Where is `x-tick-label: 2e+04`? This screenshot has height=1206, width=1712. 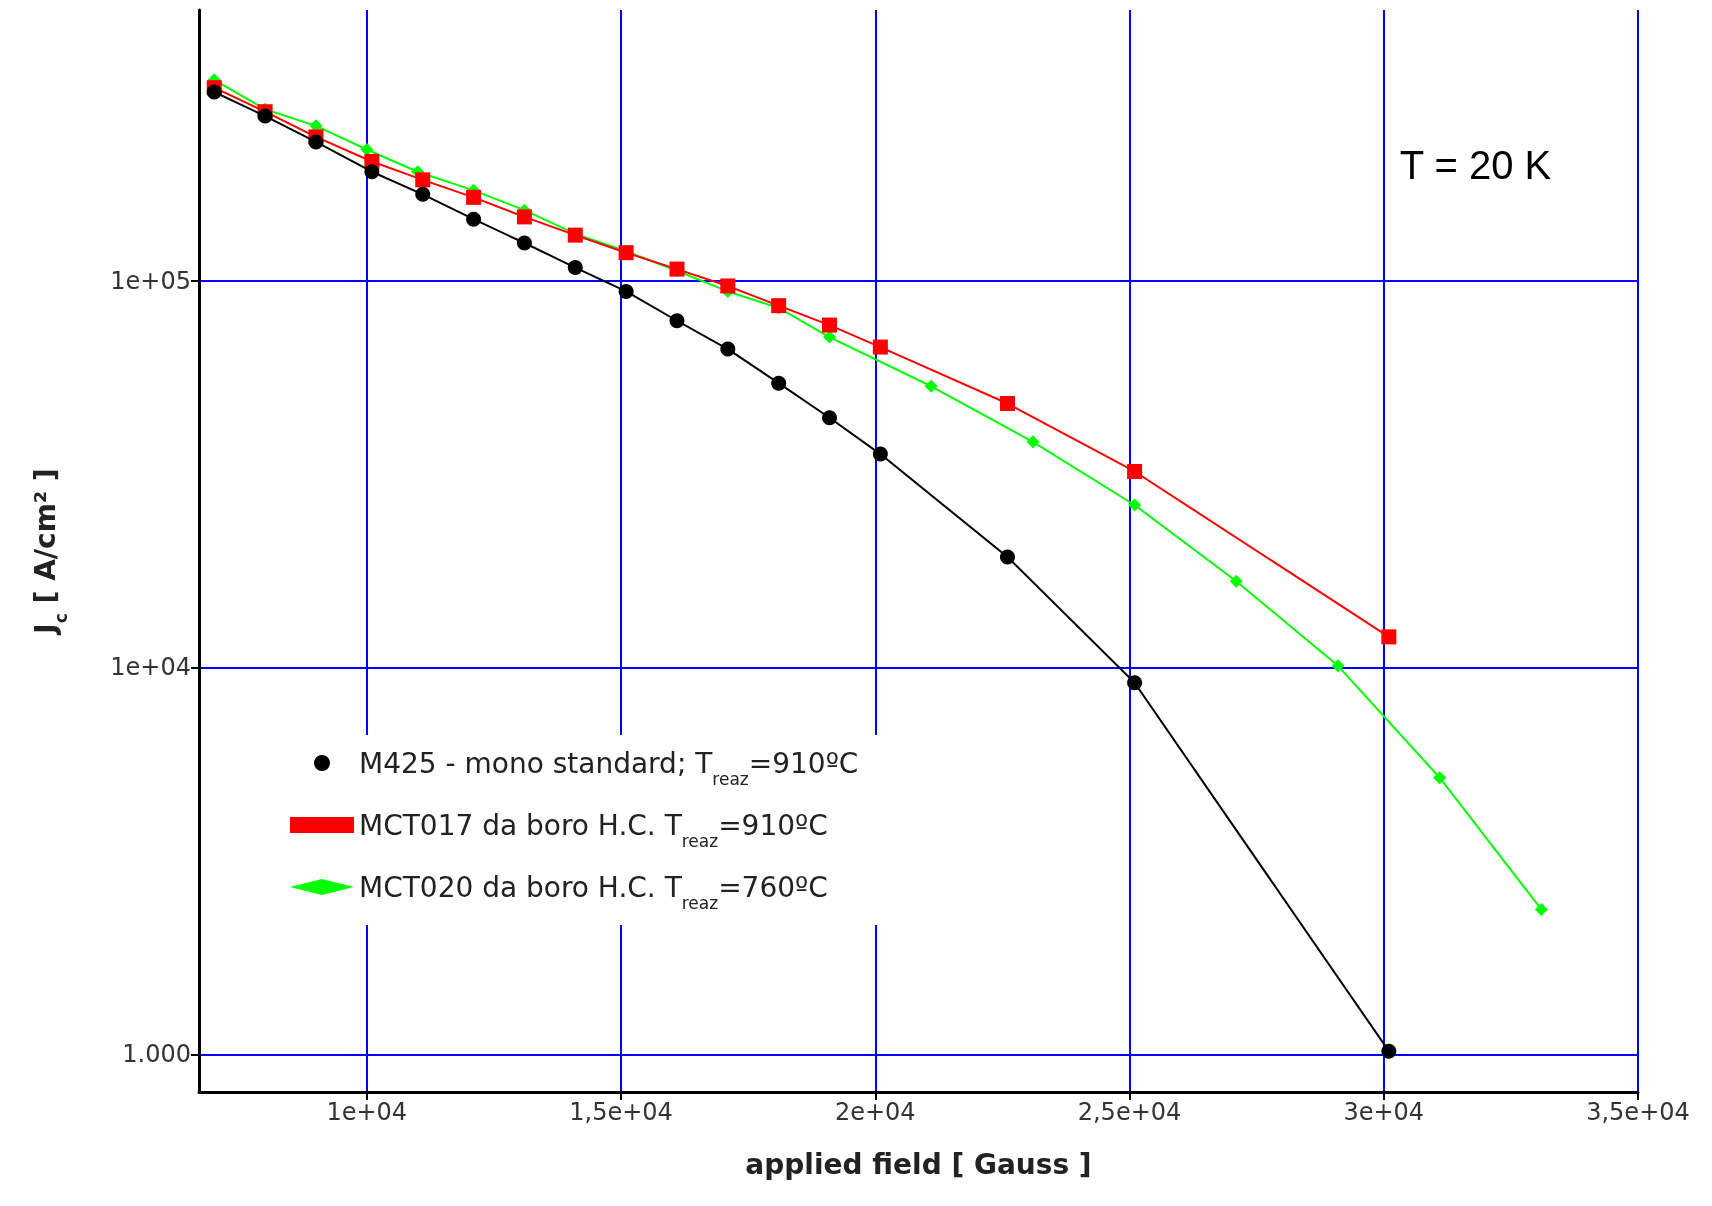
x-tick-label: 2e+04 is located at coordinates (875, 1112).